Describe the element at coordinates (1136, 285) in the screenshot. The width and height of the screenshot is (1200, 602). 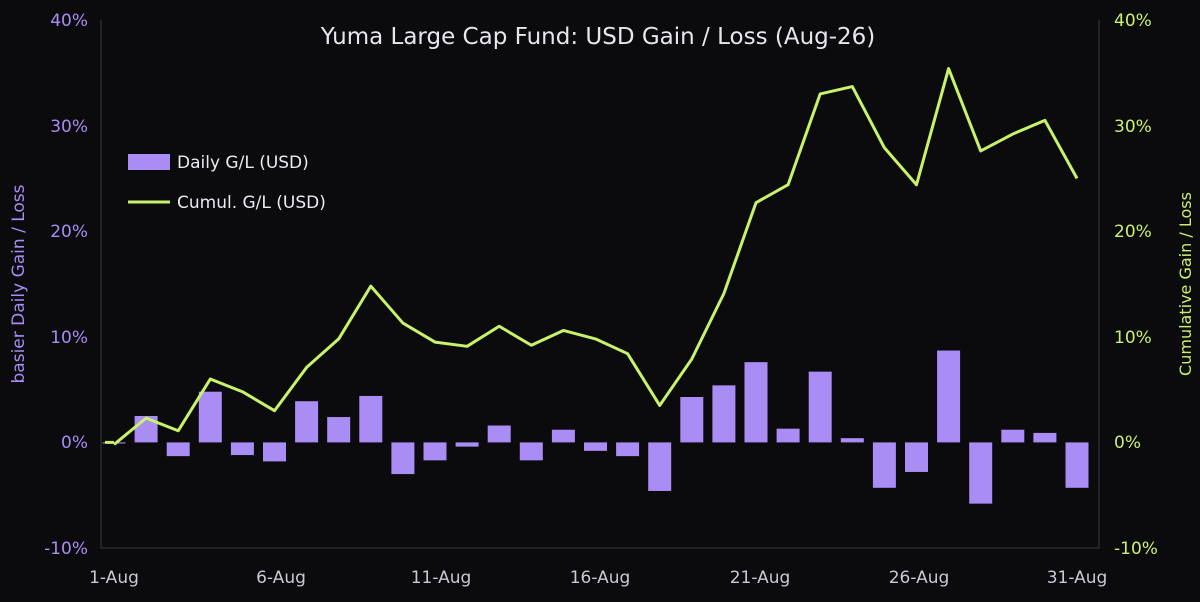
I see `right-y-ticks: 40% 30% 20% 10% 0% -10%` at that location.